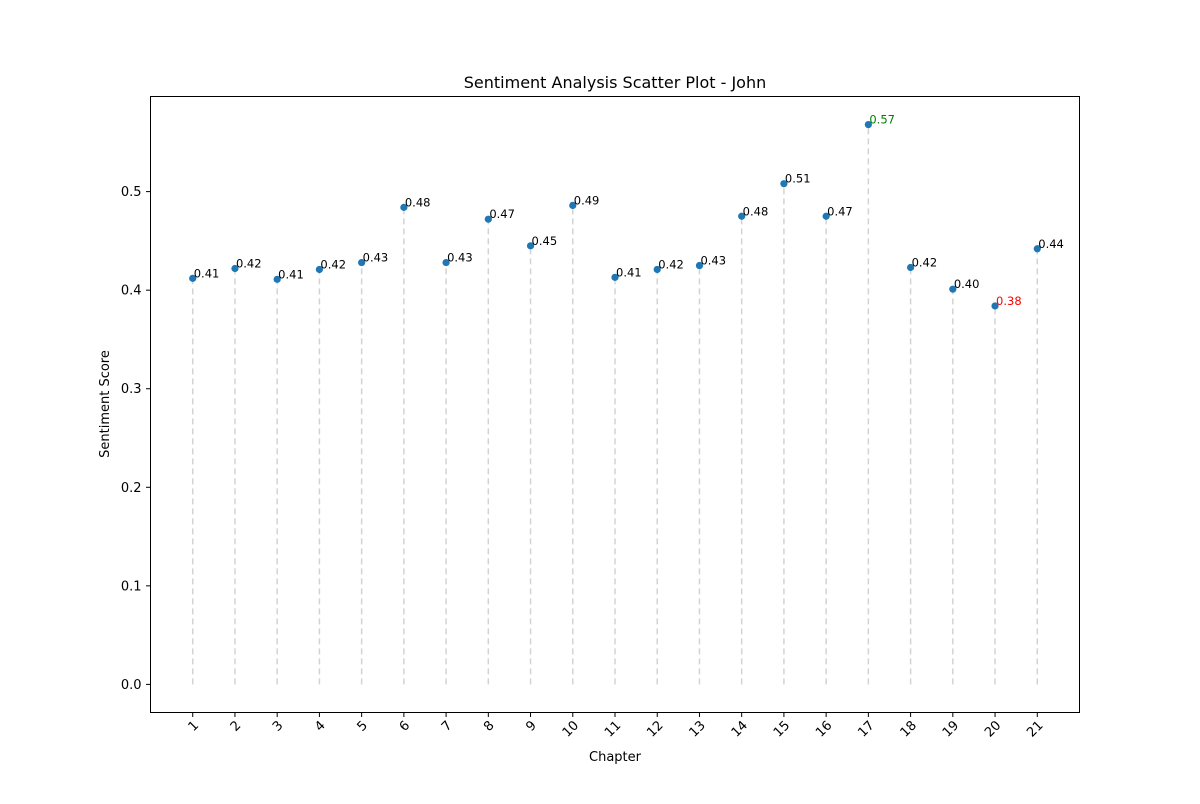 This screenshot has height=804, width=1200. What do you see at coordinates (615, 82) in the screenshot?
I see `chart-title: Sentiment Analysis Scatter Plot - John` at bounding box center [615, 82].